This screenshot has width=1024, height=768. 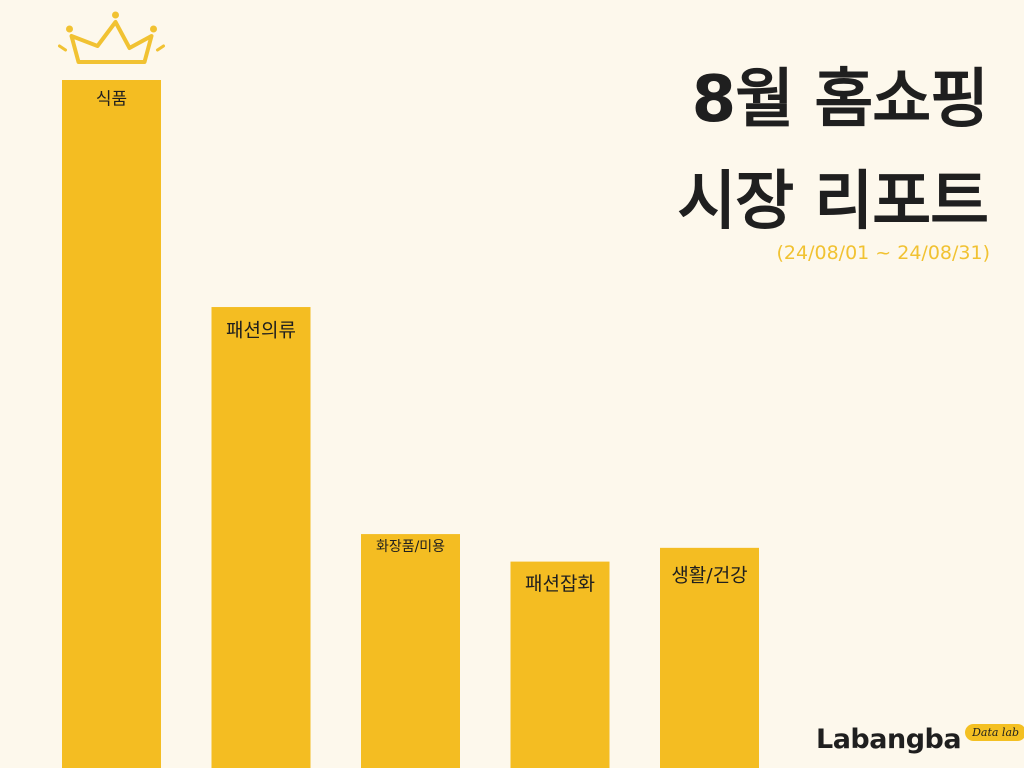 I want to click on bar-label-2: 패션의류, so click(x=261, y=331).